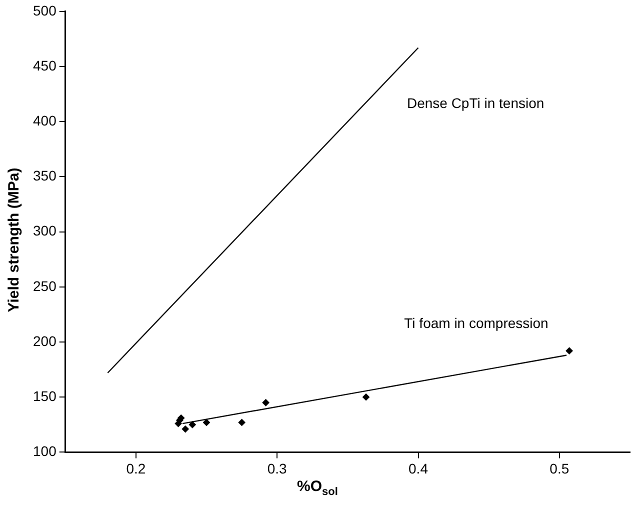  What do you see at coordinates (45, 286) in the screenshot?
I see `y-tick-label: 250` at bounding box center [45, 286].